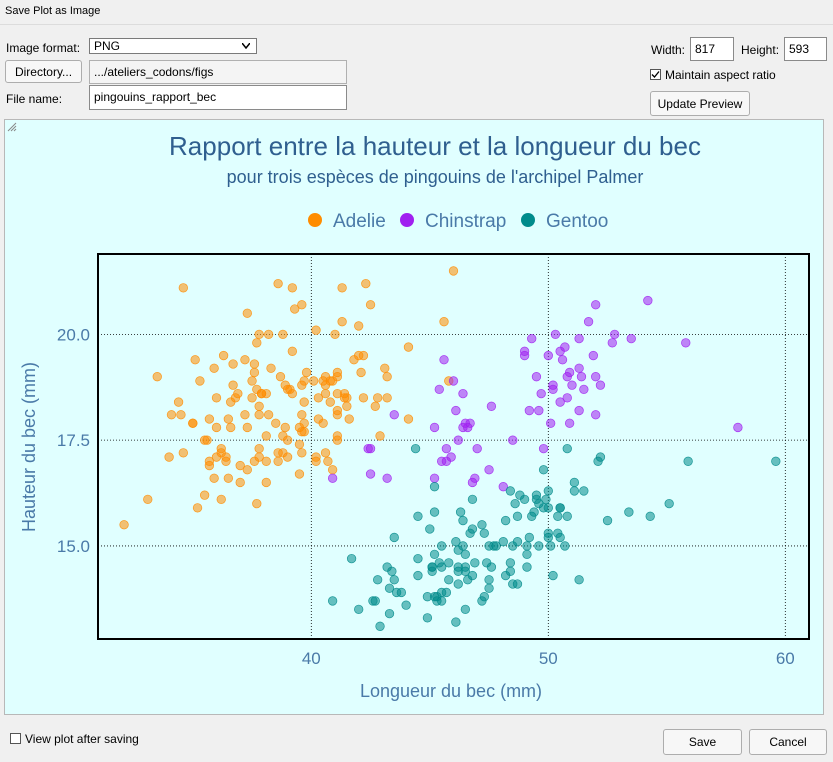  What do you see at coordinates (218, 72) in the screenshot?
I see `directory-path-field: .../ateliers_codons/figs` at bounding box center [218, 72].